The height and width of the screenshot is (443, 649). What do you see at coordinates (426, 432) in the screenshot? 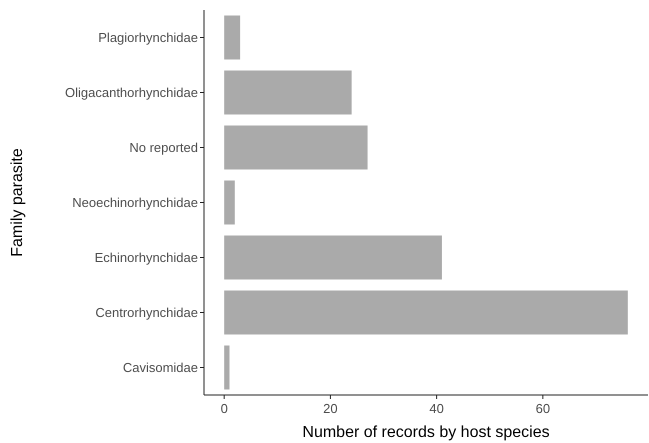
I see `x-axis-title: Number of records by host species` at bounding box center [426, 432].